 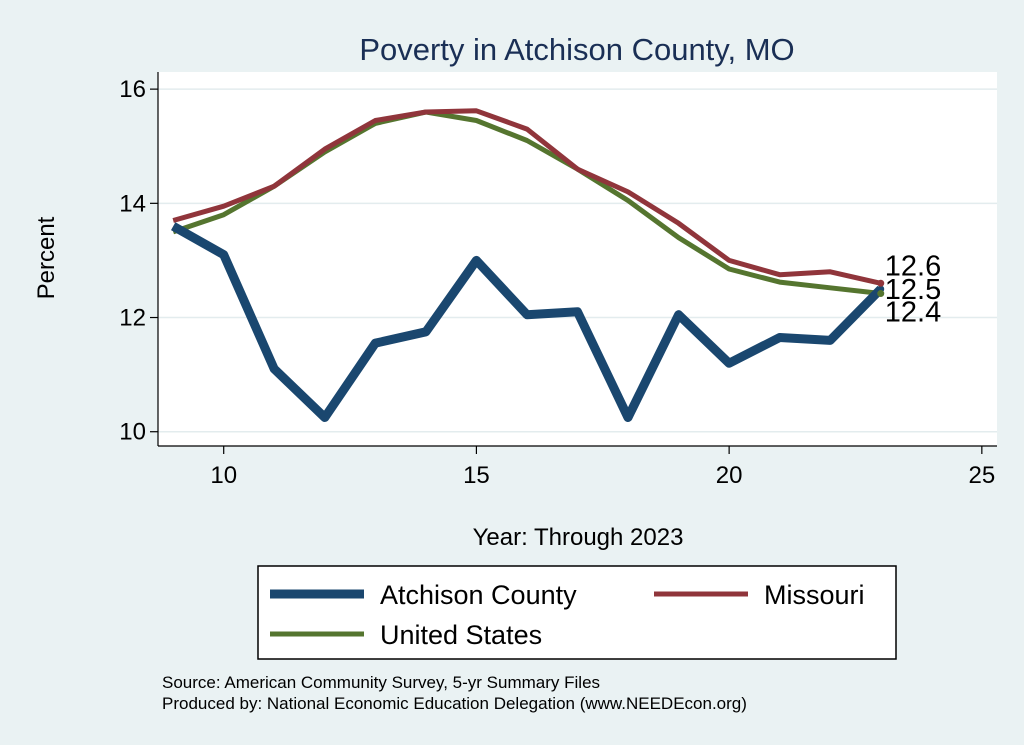 What do you see at coordinates (478, 595) in the screenshot?
I see `legend-label: Atchison County` at bounding box center [478, 595].